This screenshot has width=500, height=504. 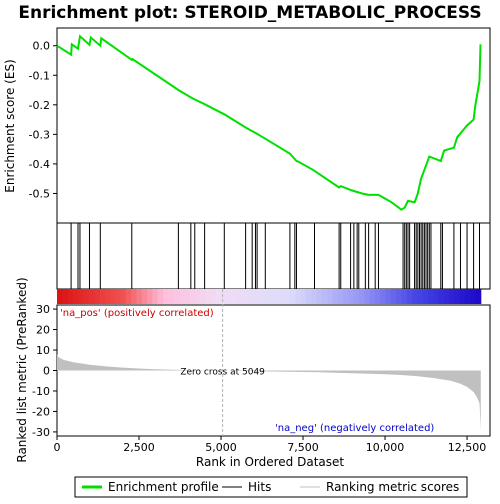 I want to click on positive-correlation-label: 'na_pos' (positively correlated), so click(x=137, y=313).